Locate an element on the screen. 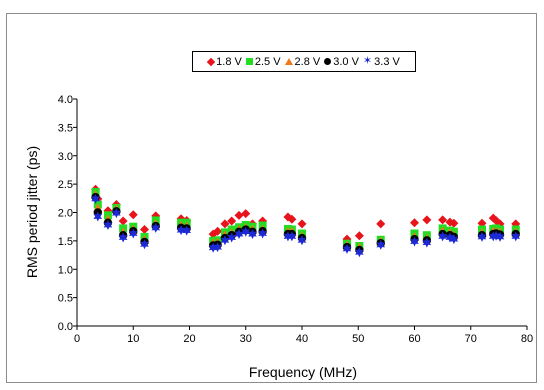 This screenshot has width=544, height=390. legend-item: ✶ 3.3 V is located at coordinates (381, 62).